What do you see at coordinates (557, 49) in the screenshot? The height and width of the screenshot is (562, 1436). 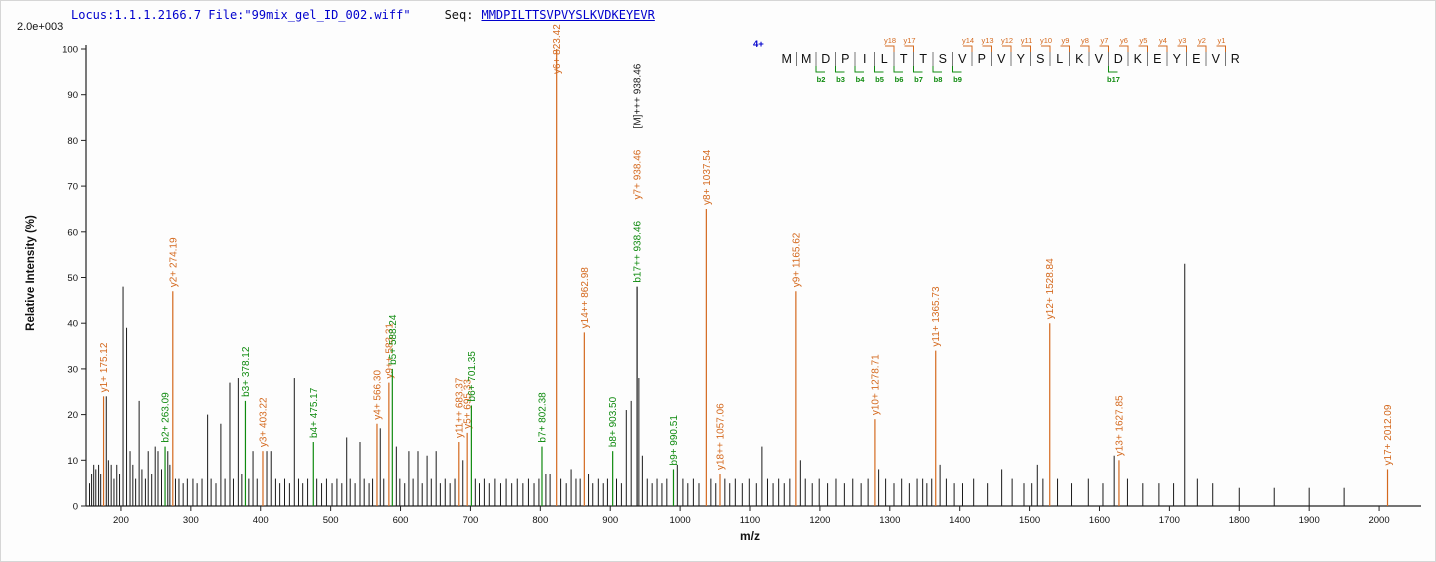 I see `peak-label: y6+ 823.42` at bounding box center [557, 49].